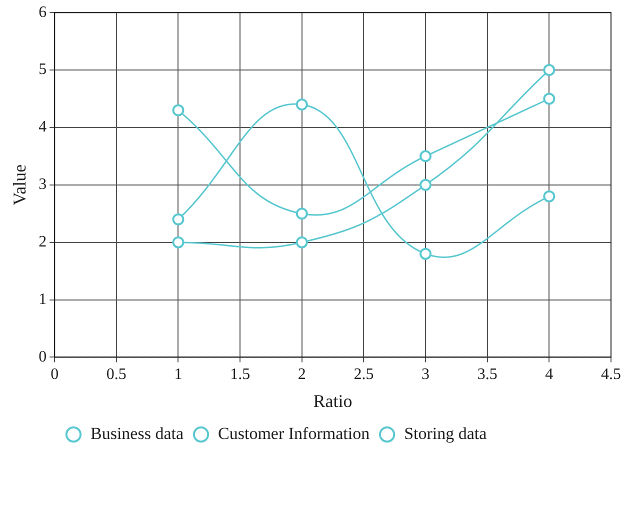 This screenshot has width=625, height=505. What do you see at coordinates (611, 375) in the screenshot?
I see `x-tick-label: 4.5` at bounding box center [611, 375].